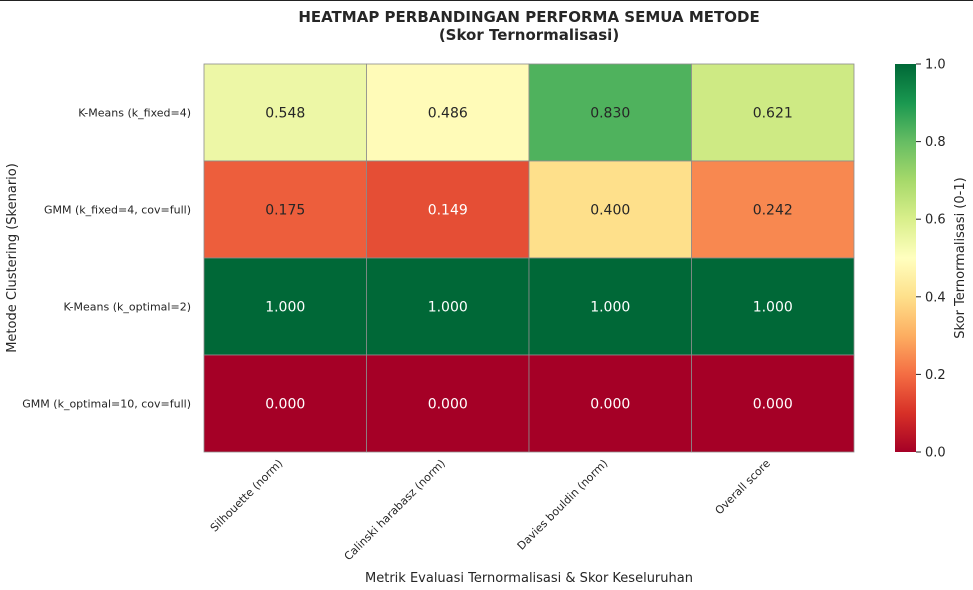 This screenshot has height=590, width=973. What do you see at coordinates (935, 142) in the screenshot?
I see `colorbar-tick-label: 0.8` at bounding box center [935, 142].